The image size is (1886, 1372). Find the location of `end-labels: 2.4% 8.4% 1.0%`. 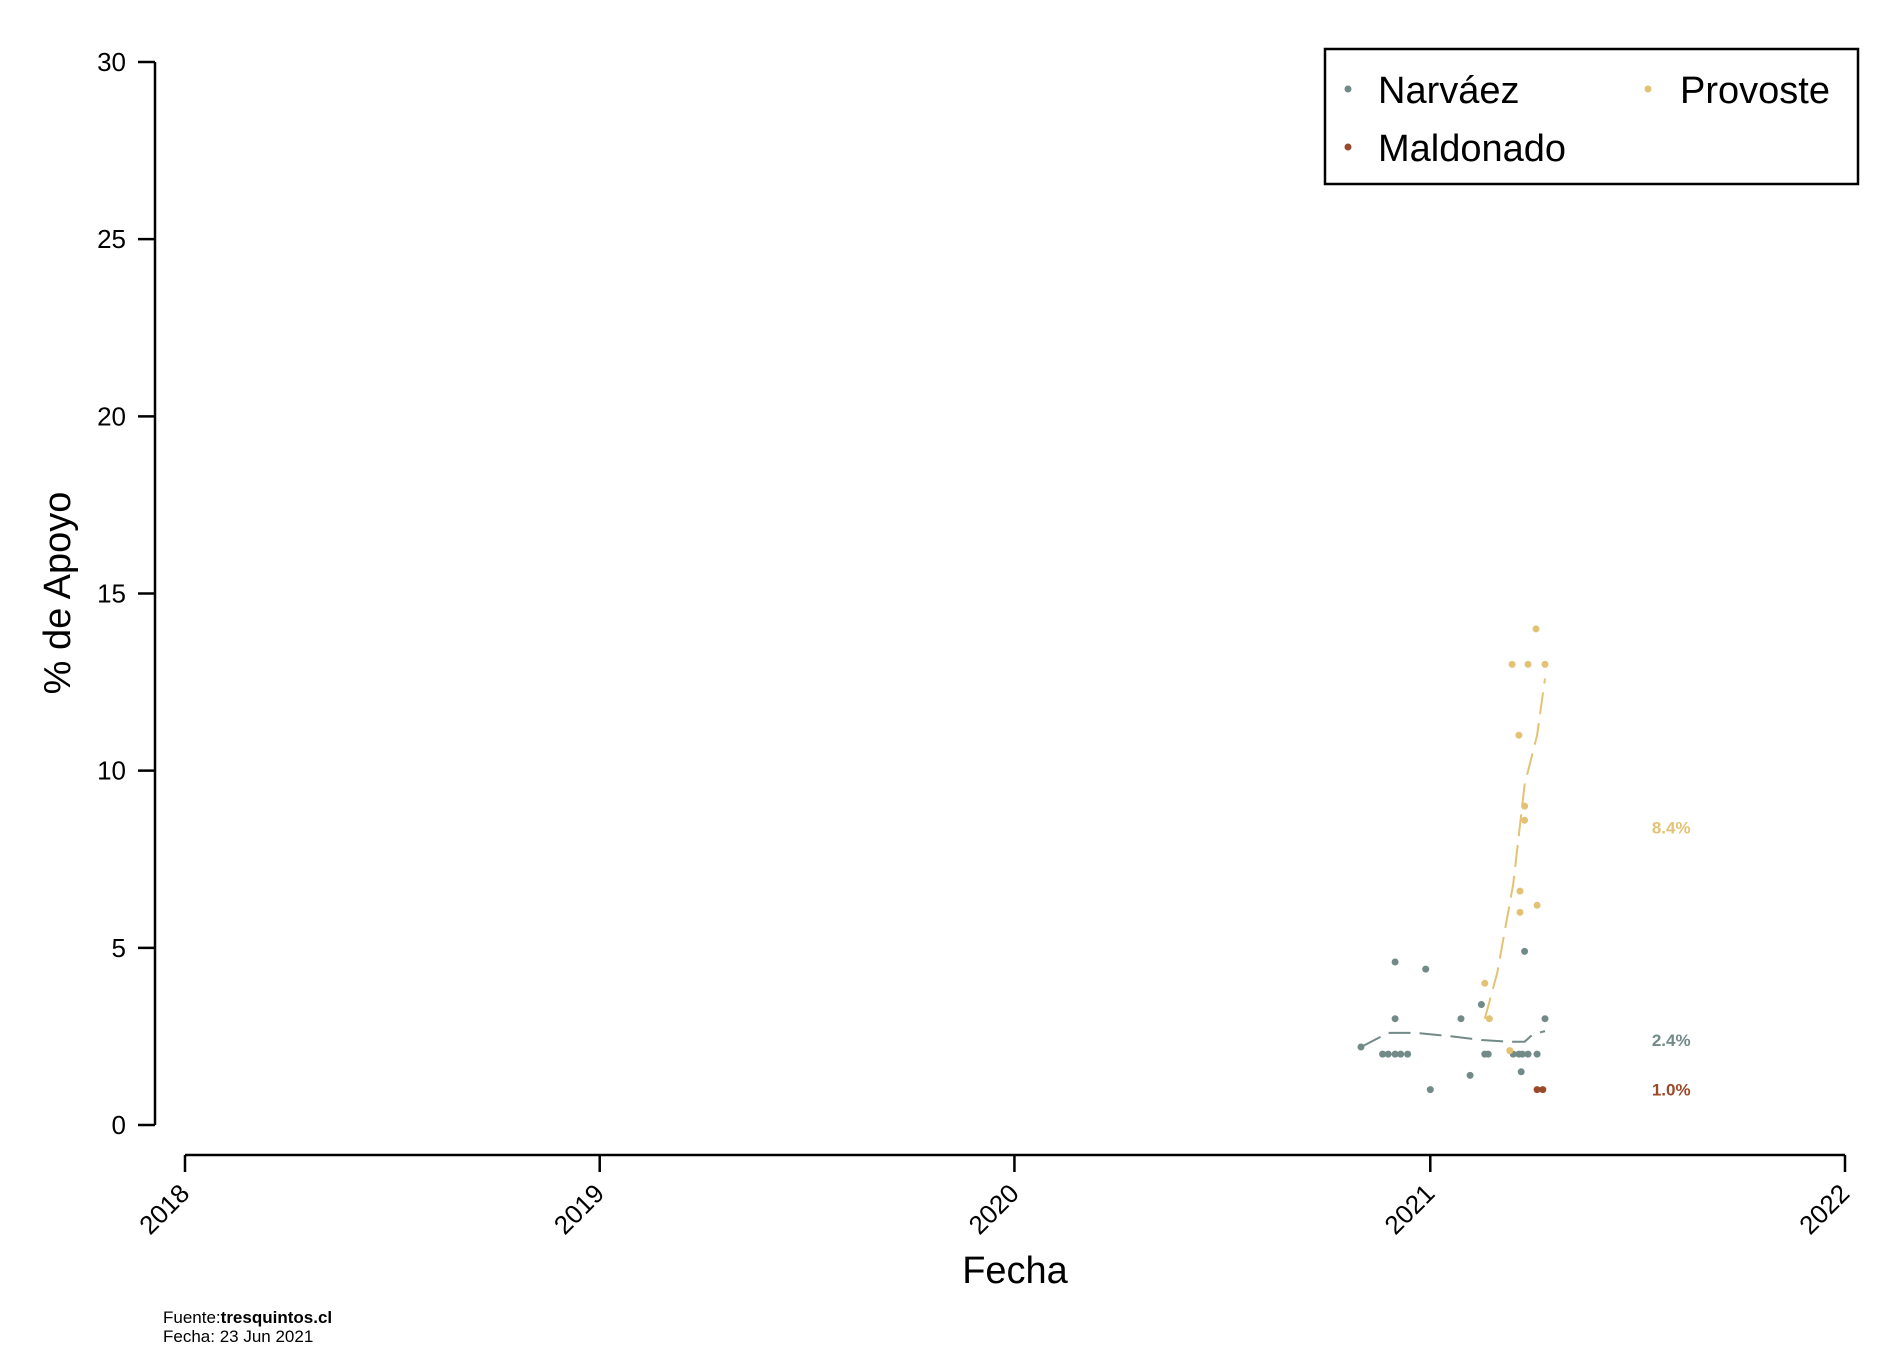

end-labels: 2.4% 8.4% 1.0% is located at coordinates (1671, 958).